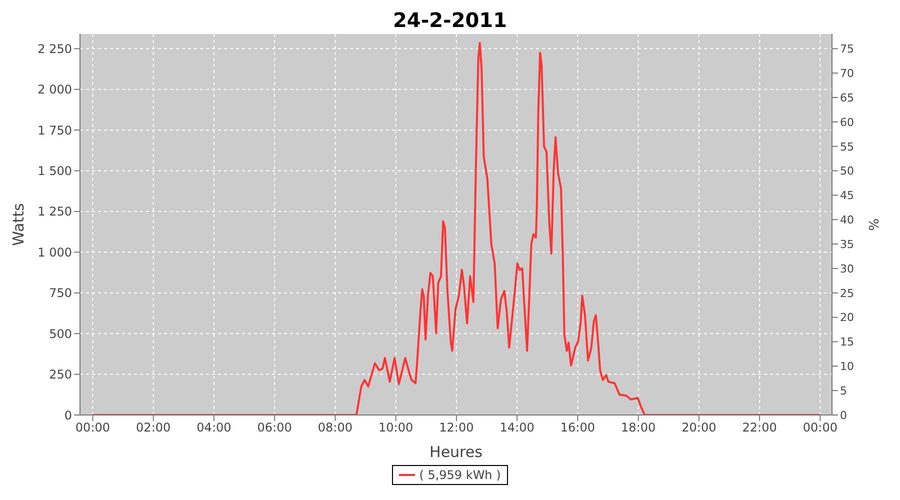 This screenshot has width=900, height=500. What do you see at coordinates (456, 427) in the screenshot?
I see `x-tick-label: 12:00` at bounding box center [456, 427].